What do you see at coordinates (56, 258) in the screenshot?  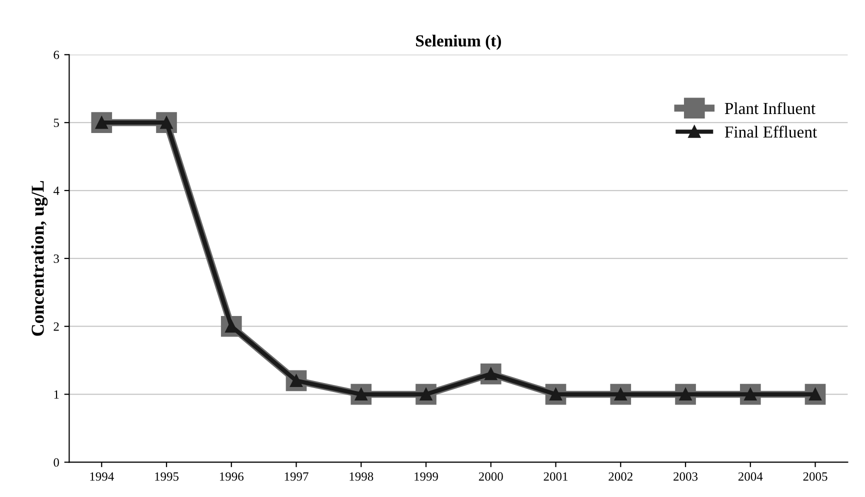 I see `y-tick-label: 3` at bounding box center [56, 258].